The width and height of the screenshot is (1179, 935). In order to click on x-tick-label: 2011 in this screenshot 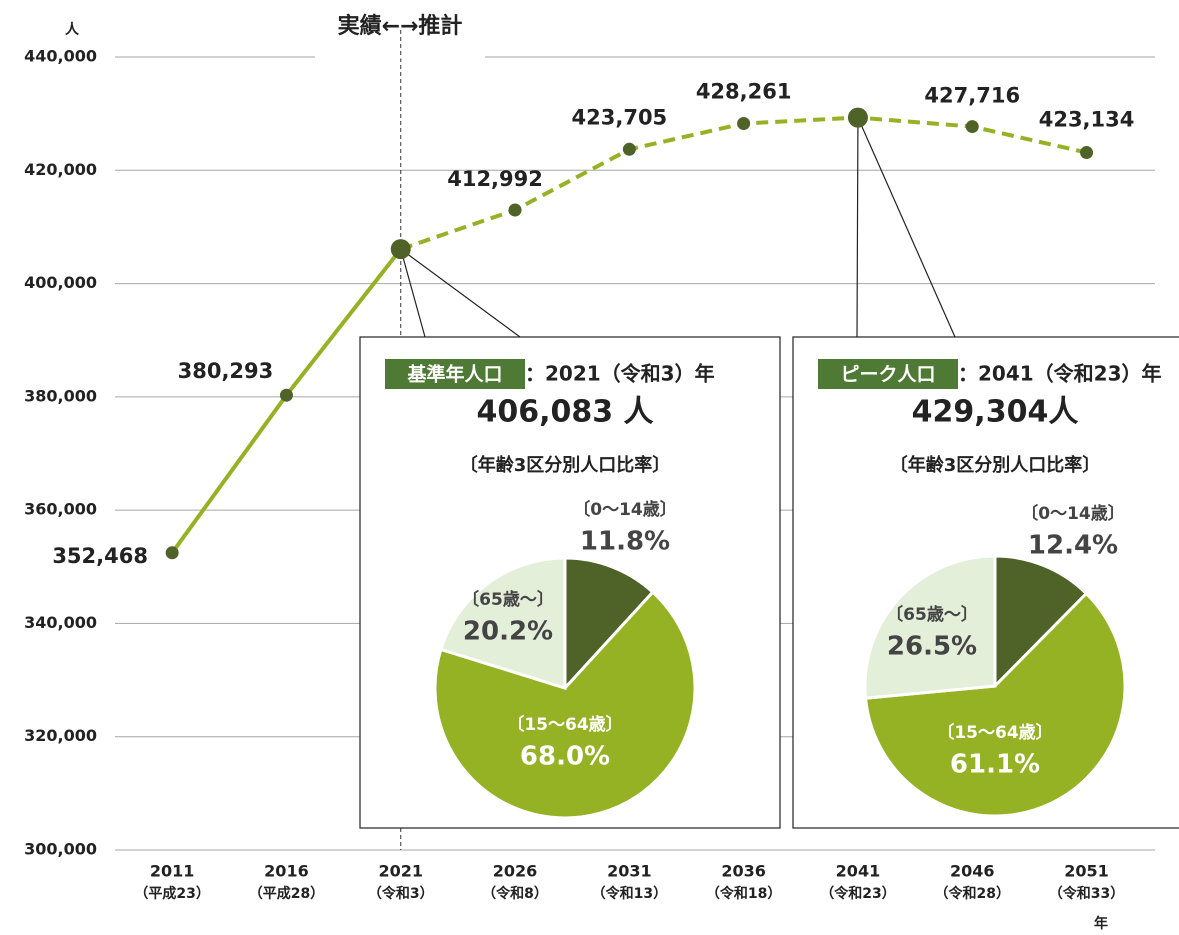, I will do `click(172, 871)`.